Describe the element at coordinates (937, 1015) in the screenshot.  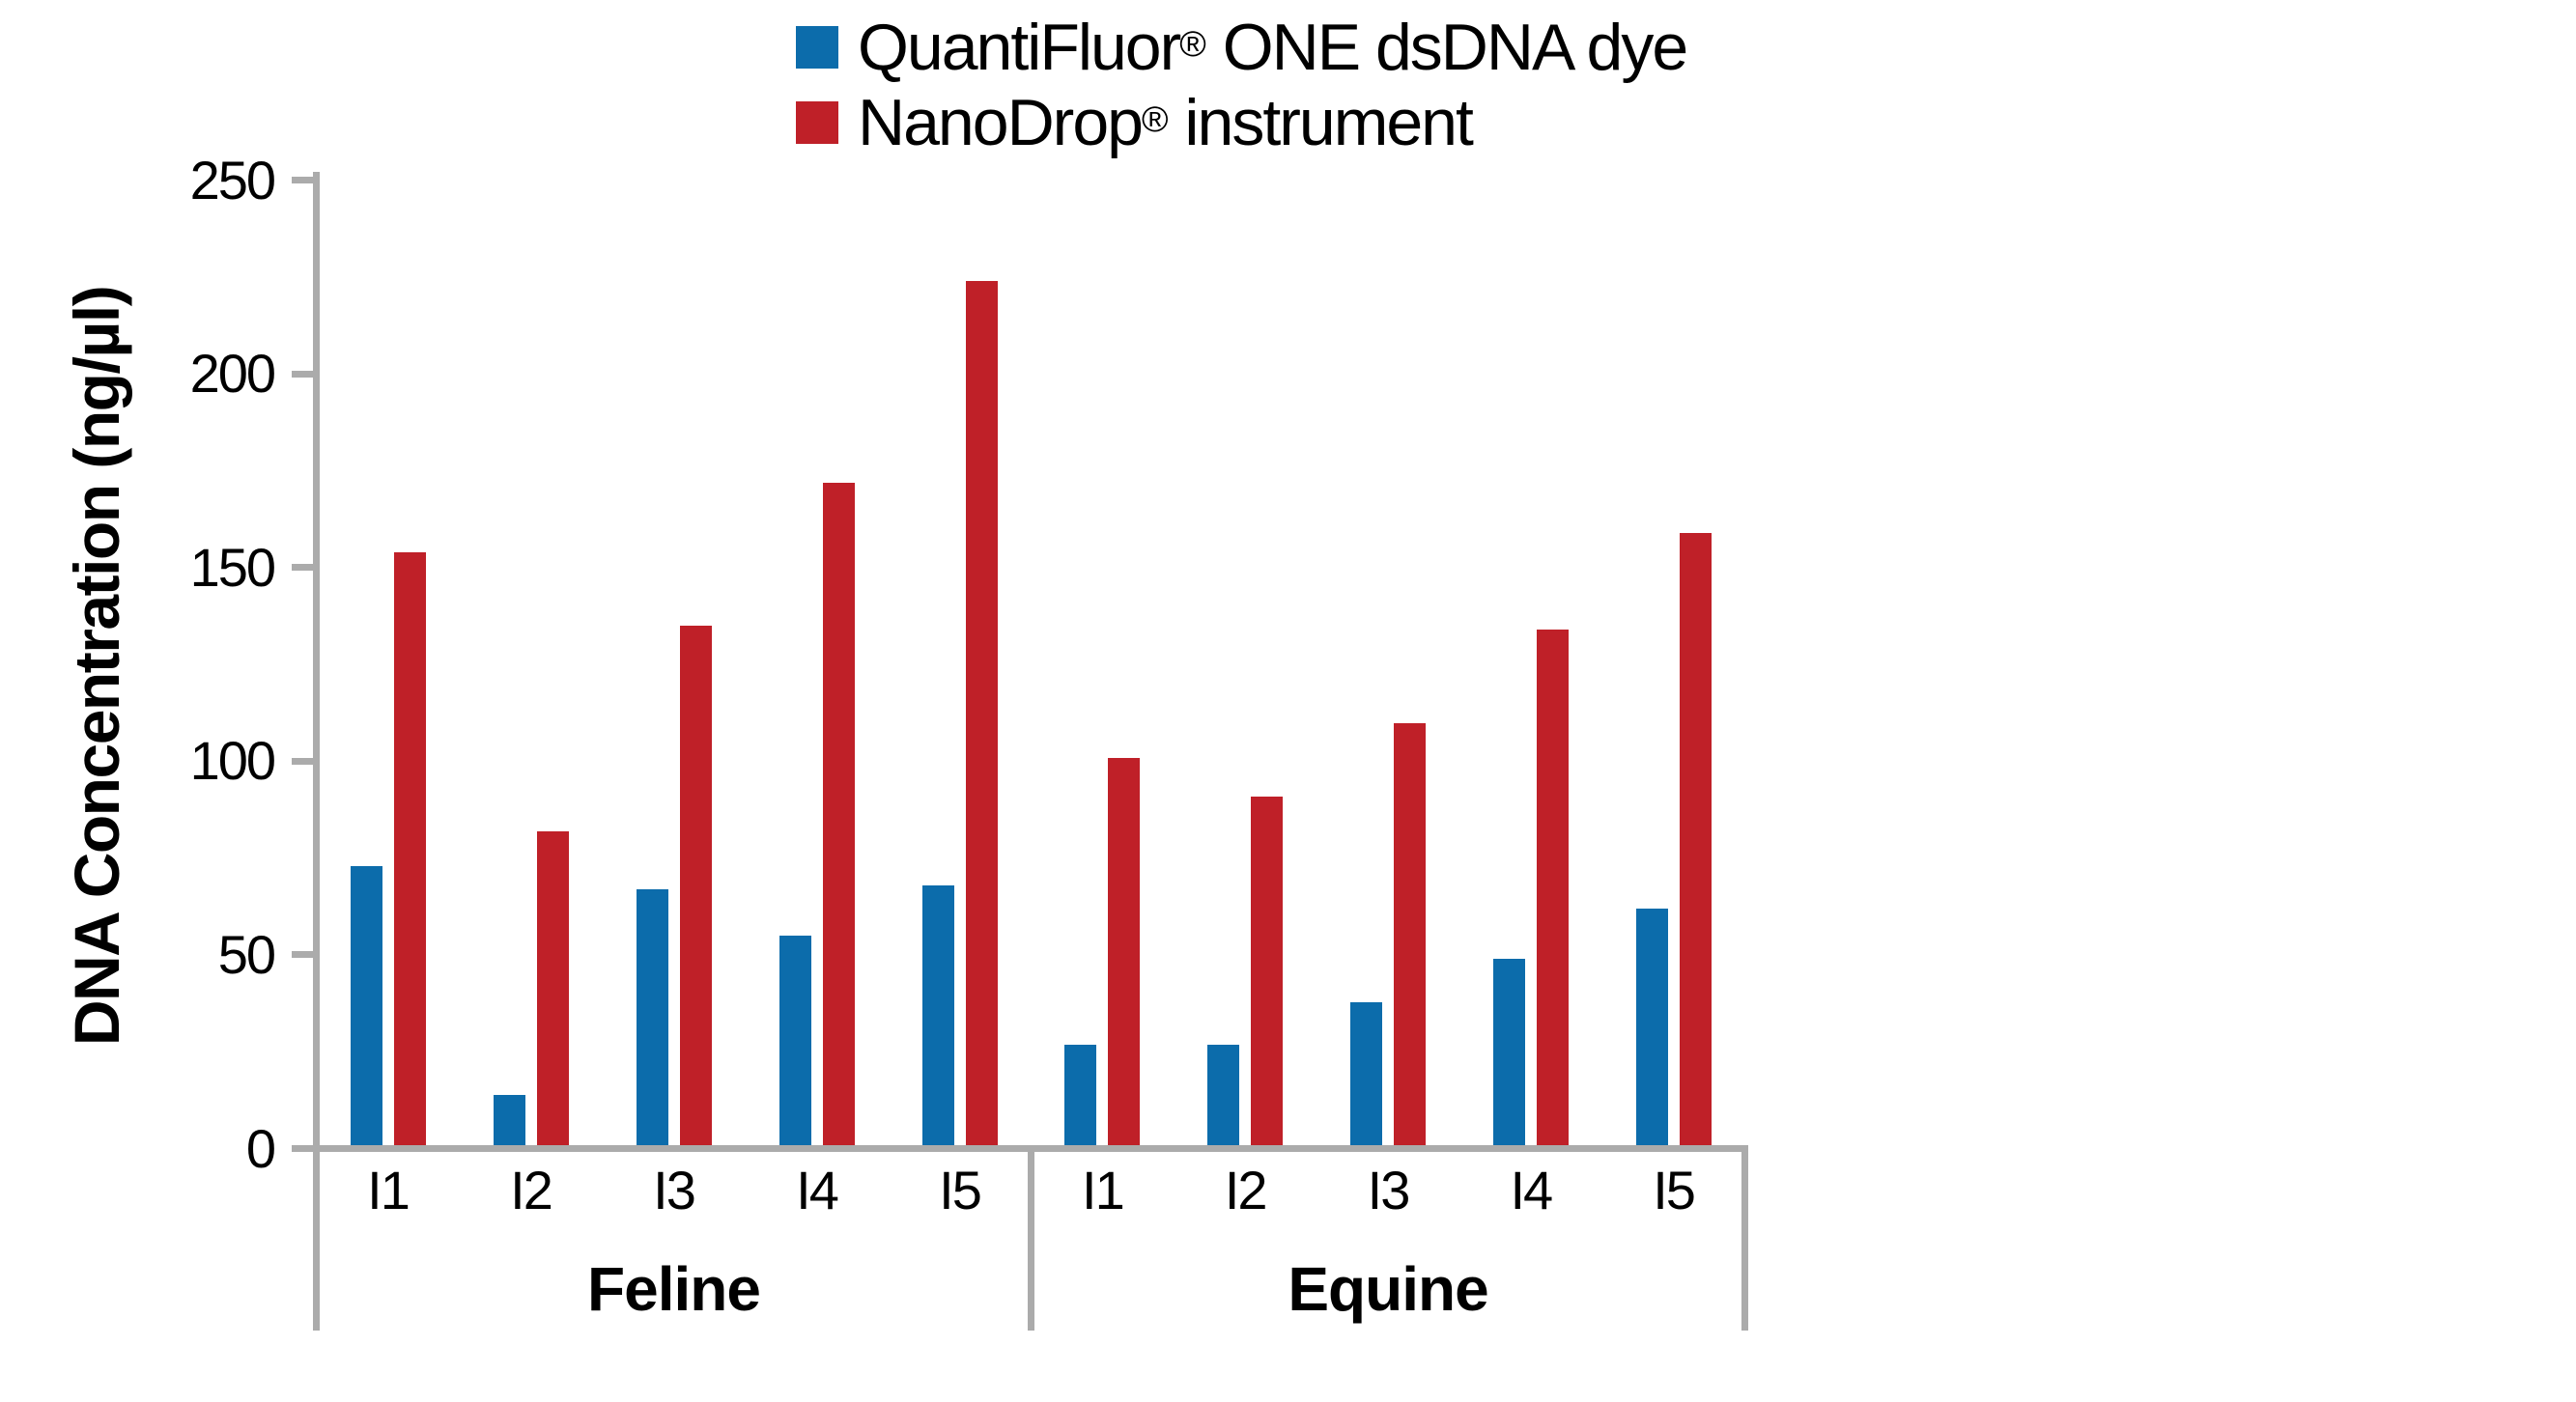
I see `bar-feline-i5-series1` at that location.